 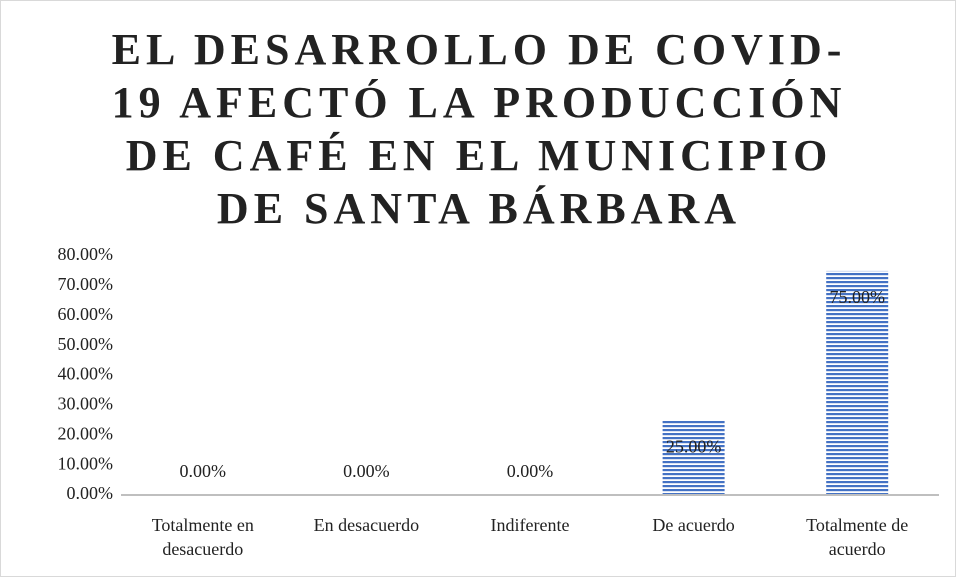 I want to click on x-tick-label: En desacuerdo, so click(x=366, y=525).